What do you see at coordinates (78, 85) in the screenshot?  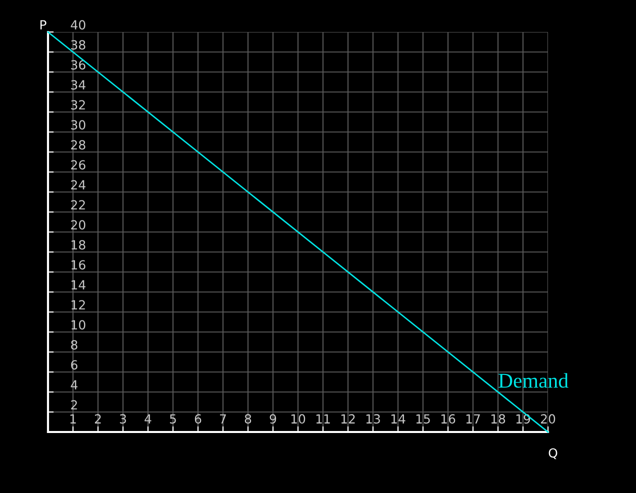 I see `y-tick-label: 34` at bounding box center [78, 85].